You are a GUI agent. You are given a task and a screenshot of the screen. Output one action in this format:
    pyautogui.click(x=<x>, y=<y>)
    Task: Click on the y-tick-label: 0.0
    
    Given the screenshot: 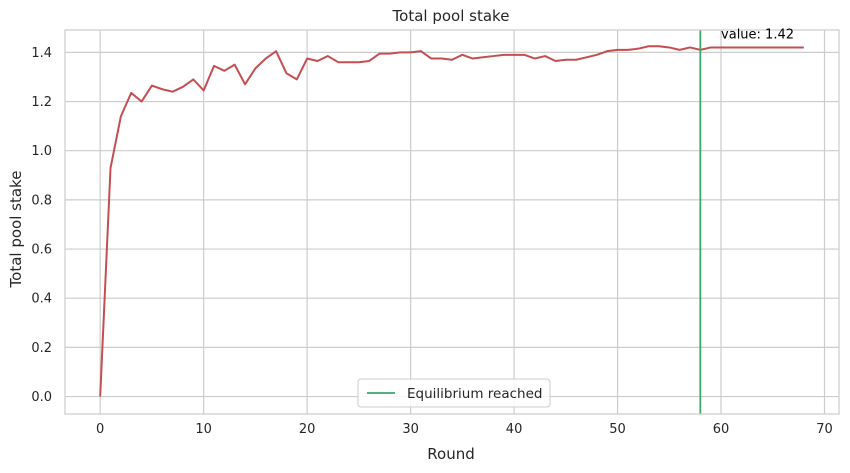 What is the action you would take?
    pyautogui.click(x=41, y=397)
    